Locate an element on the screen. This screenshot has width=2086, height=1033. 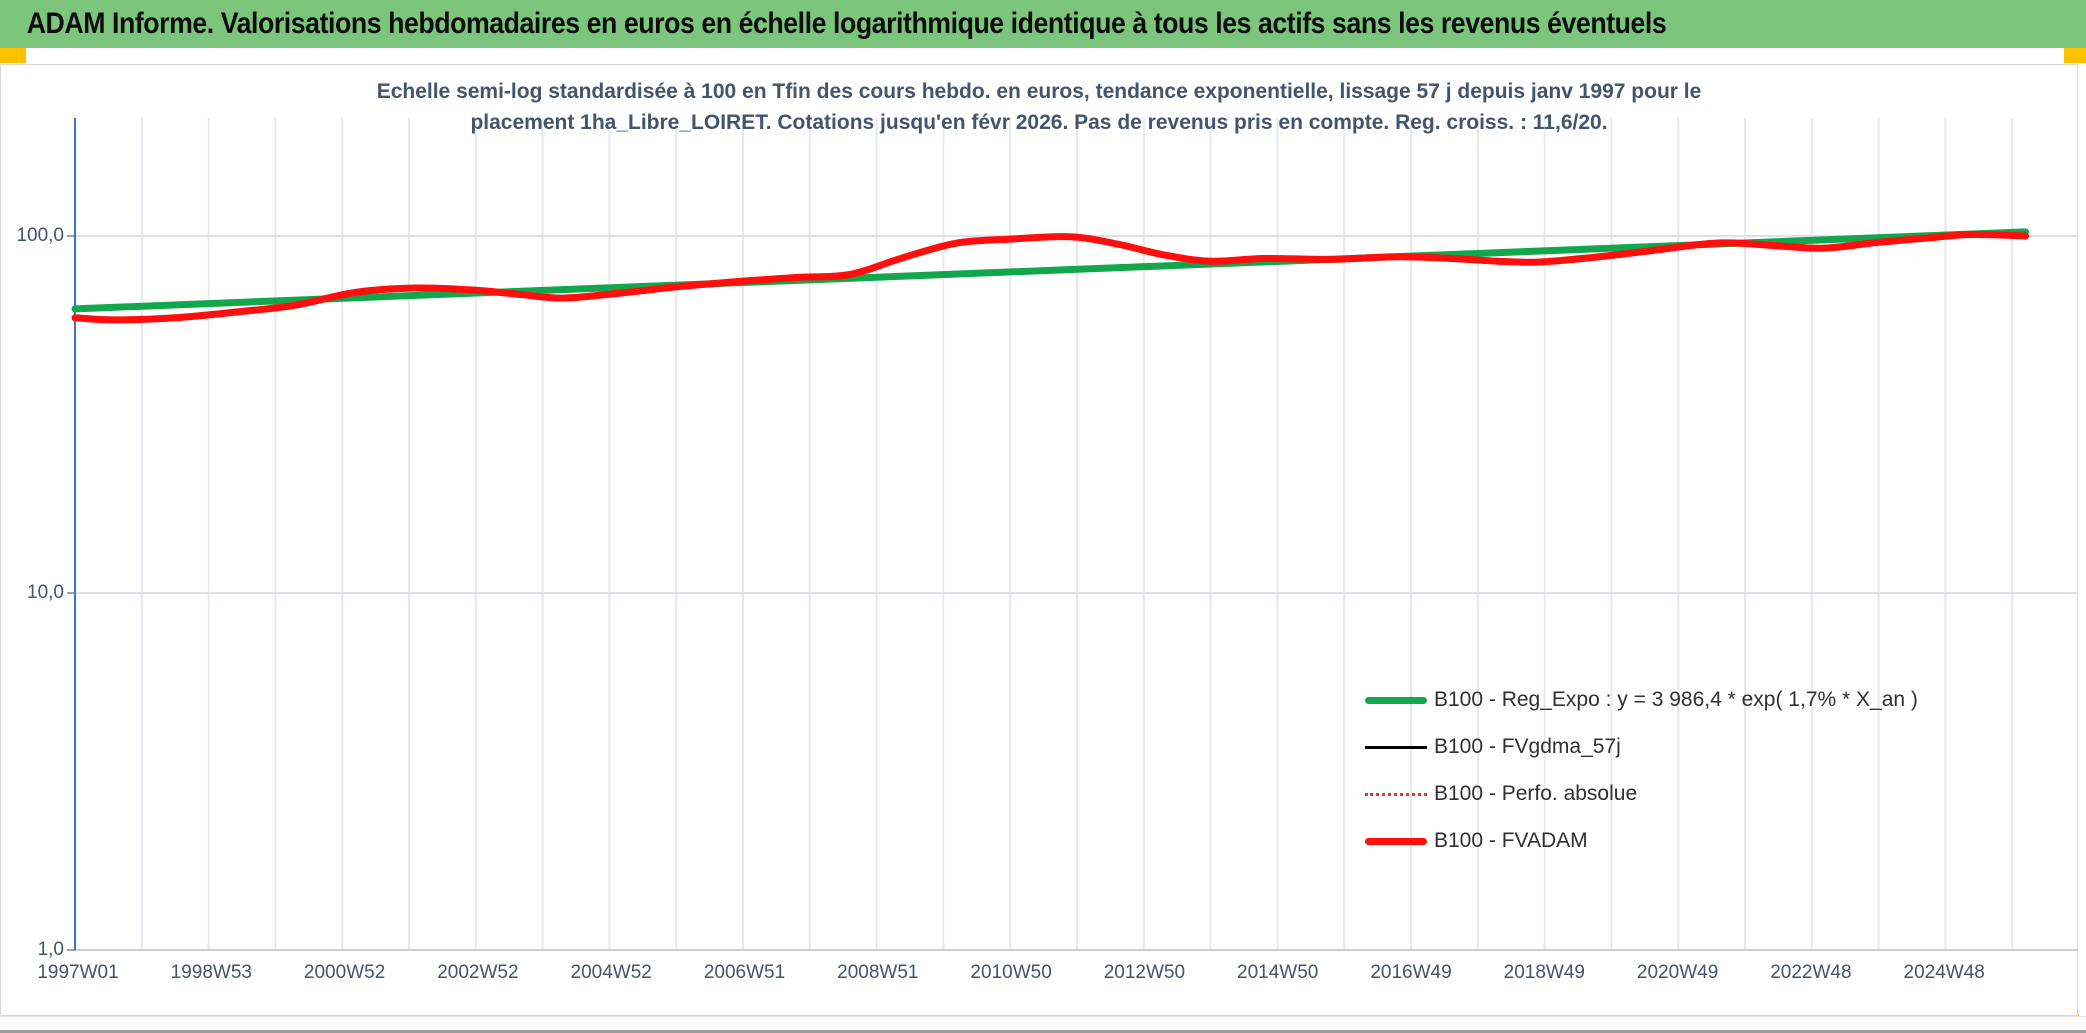
x-tick-label: 2018W49 is located at coordinates (1544, 972).